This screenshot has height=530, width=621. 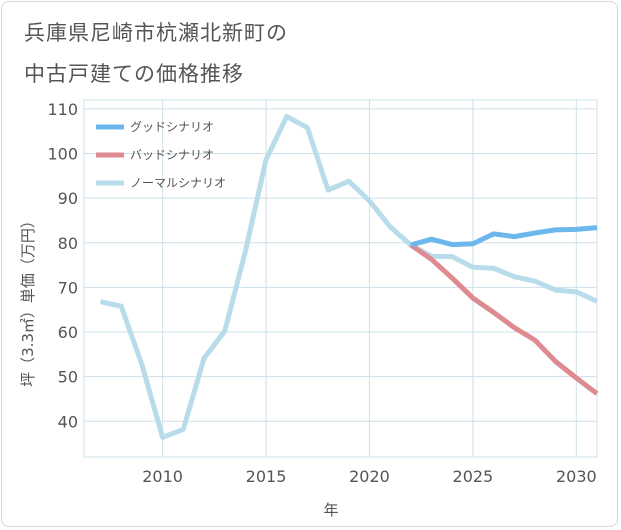 I want to click on legend-label: グッドシナリオ, so click(x=172, y=127).